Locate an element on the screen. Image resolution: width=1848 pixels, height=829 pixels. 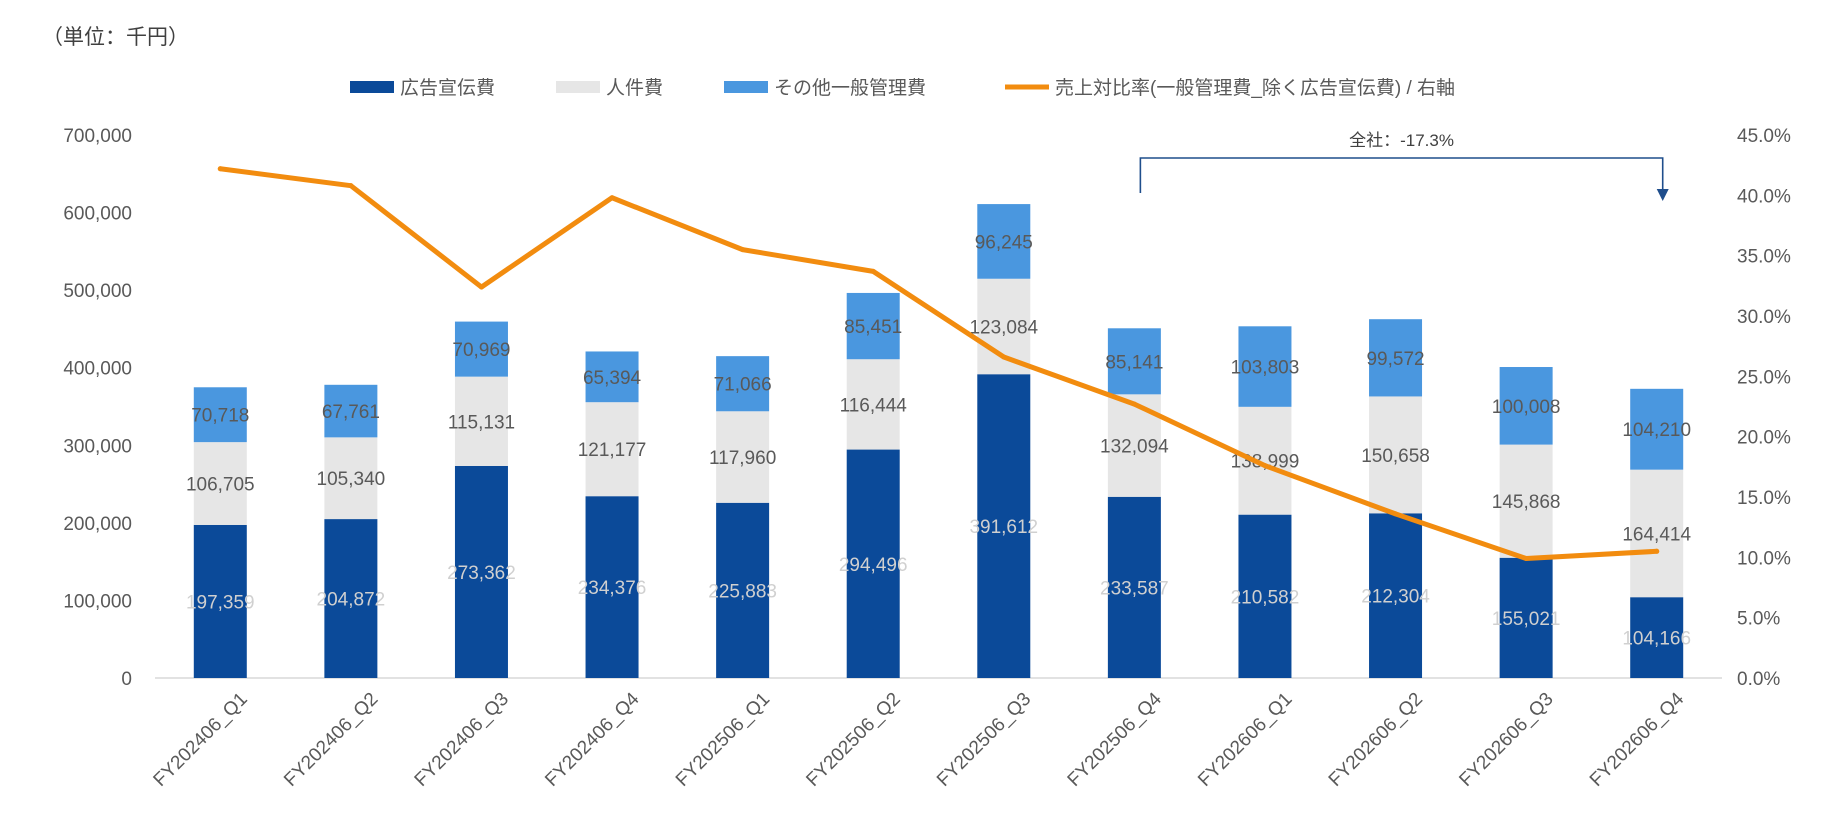
y-left-tick-label: 400,000 is located at coordinates (97, 369).